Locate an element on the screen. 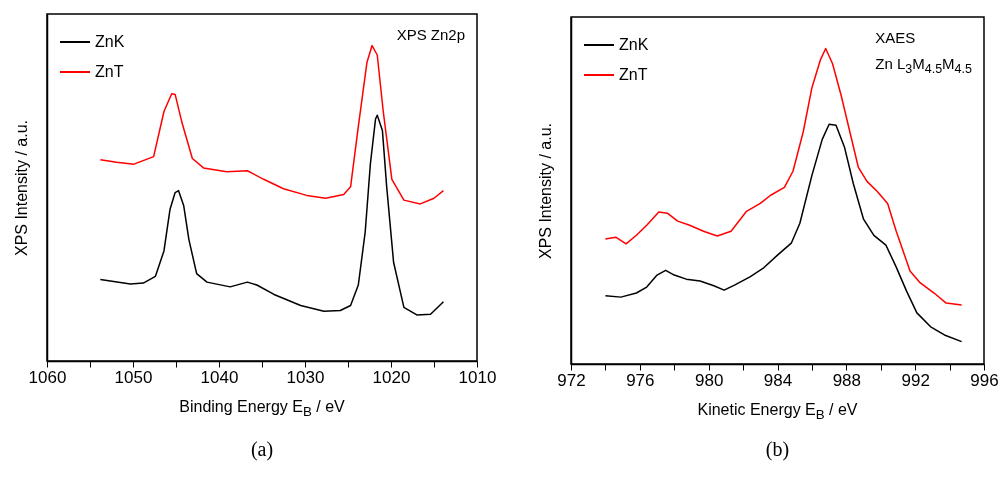  x-tick-label: 1010 is located at coordinates (477, 377).